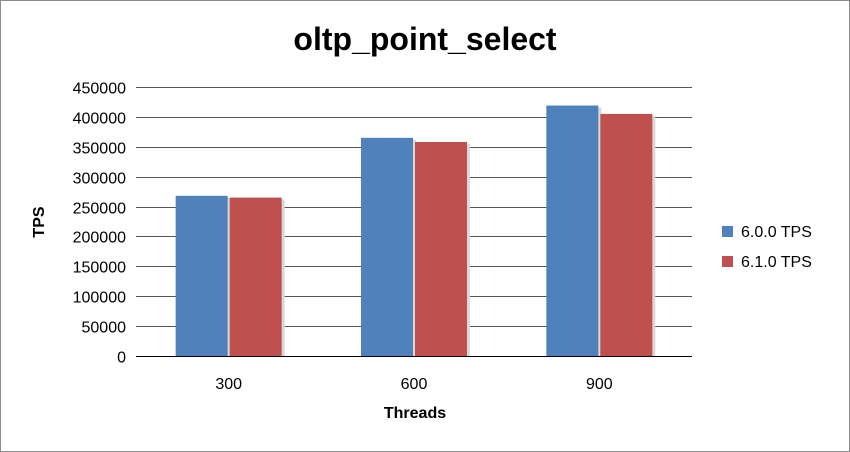 The height and width of the screenshot is (452, 850). What do you see at coordinates (99, 149) in the screenshot?
I see `y-tick-label: 350000` at bounding box center [99, 149].